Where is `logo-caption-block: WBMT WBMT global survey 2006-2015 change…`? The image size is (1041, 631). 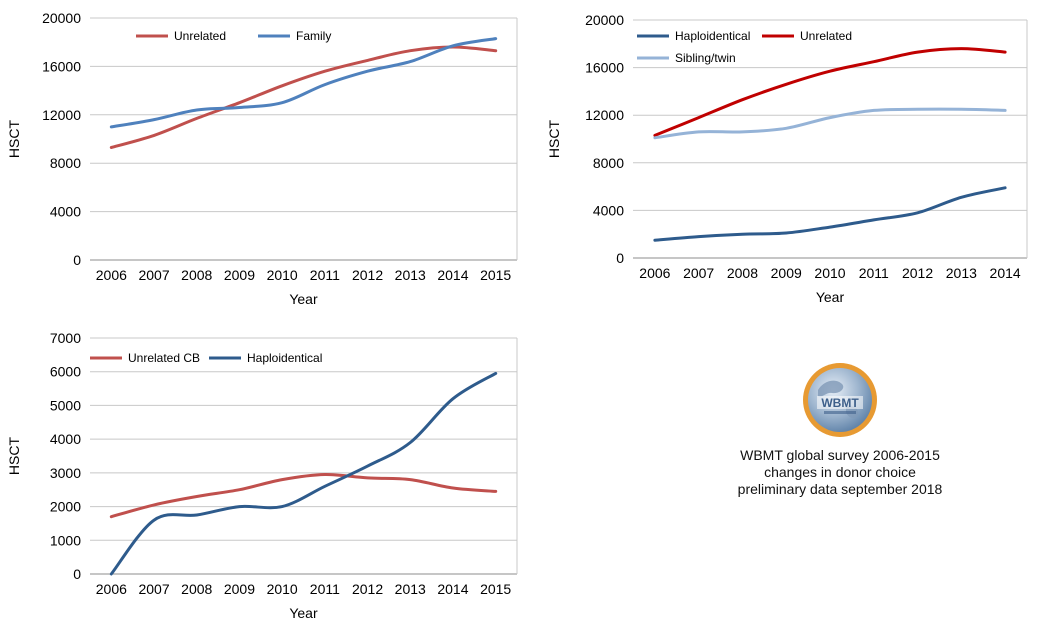 logo-caption-block: WBMT WBMT global survey 2006-2015 change… is located at coordinates (840, 429).